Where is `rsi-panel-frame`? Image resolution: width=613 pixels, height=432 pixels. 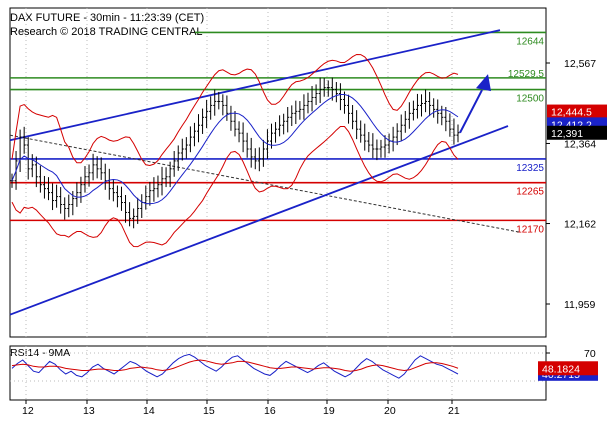 rsi-panel-frame is located at coordinates (278, 373).